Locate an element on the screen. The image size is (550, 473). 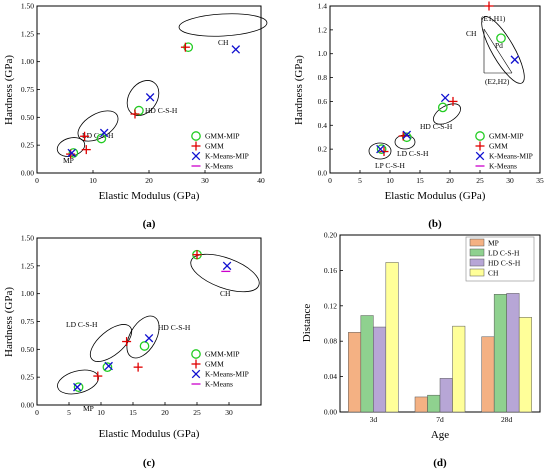
b-ytick-label: 0.0 is located at coordinates (323, 173).